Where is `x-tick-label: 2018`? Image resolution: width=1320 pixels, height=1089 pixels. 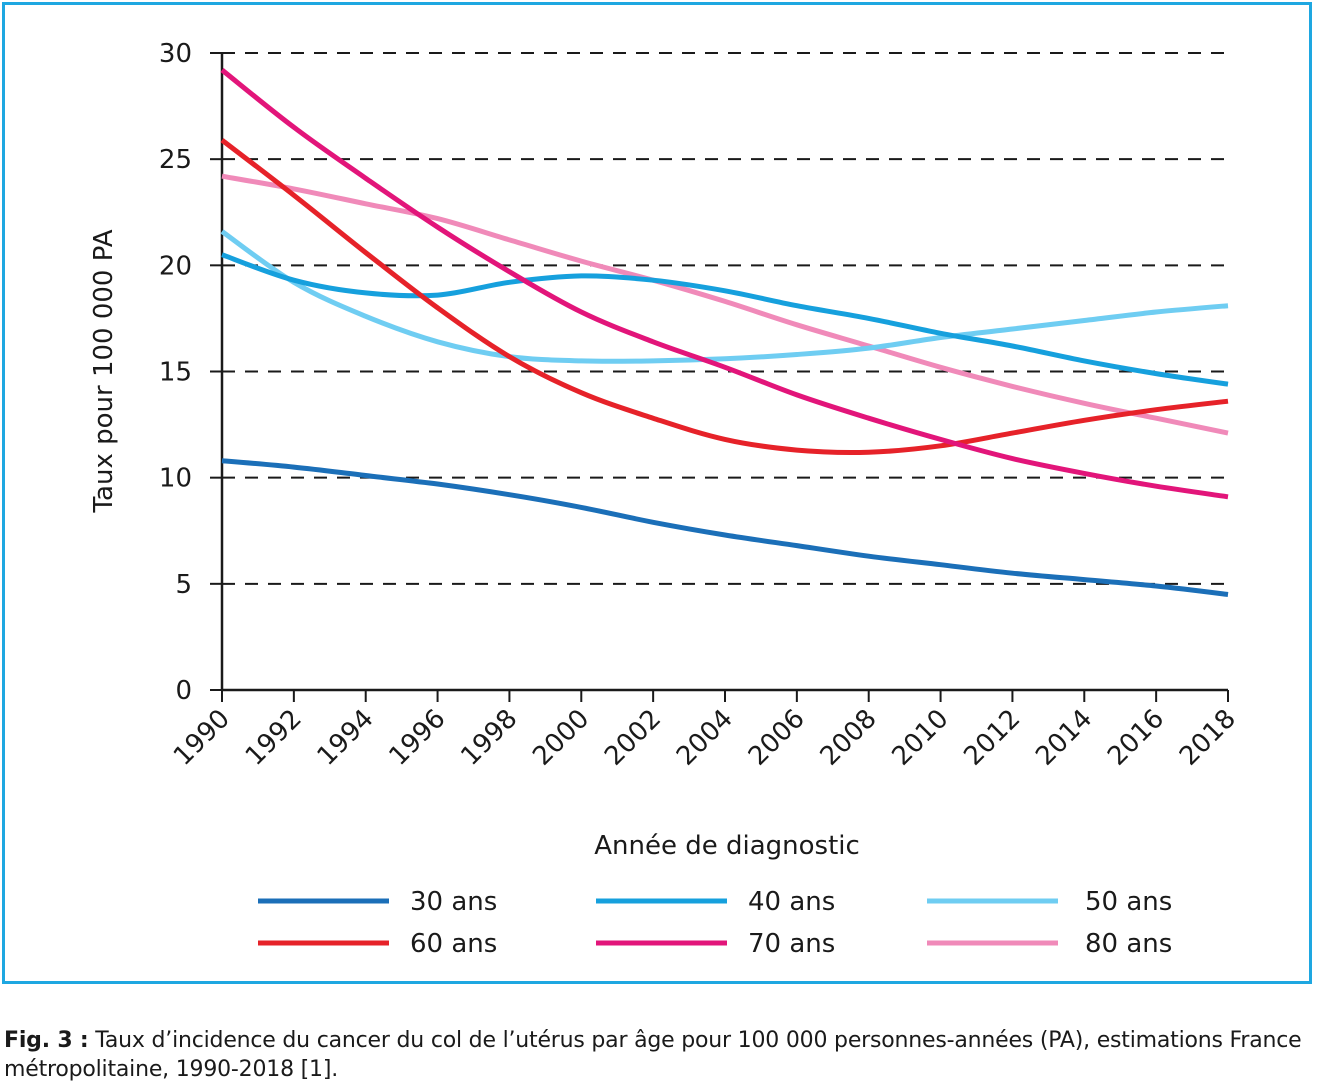 x-tick-label: 2018 is located at coordinates (1208, 738).